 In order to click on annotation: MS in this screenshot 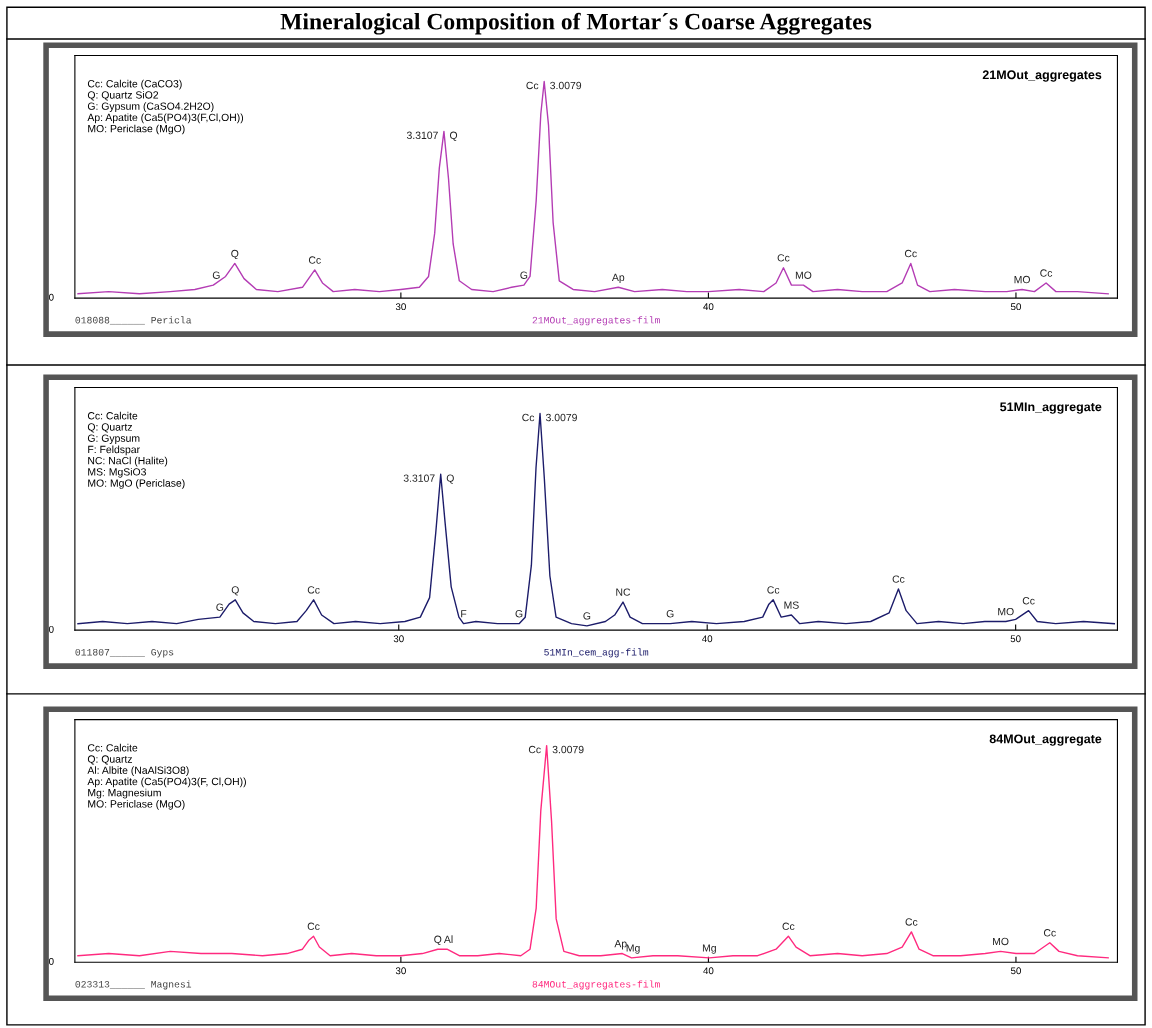, I will do `click(791, 605)`.